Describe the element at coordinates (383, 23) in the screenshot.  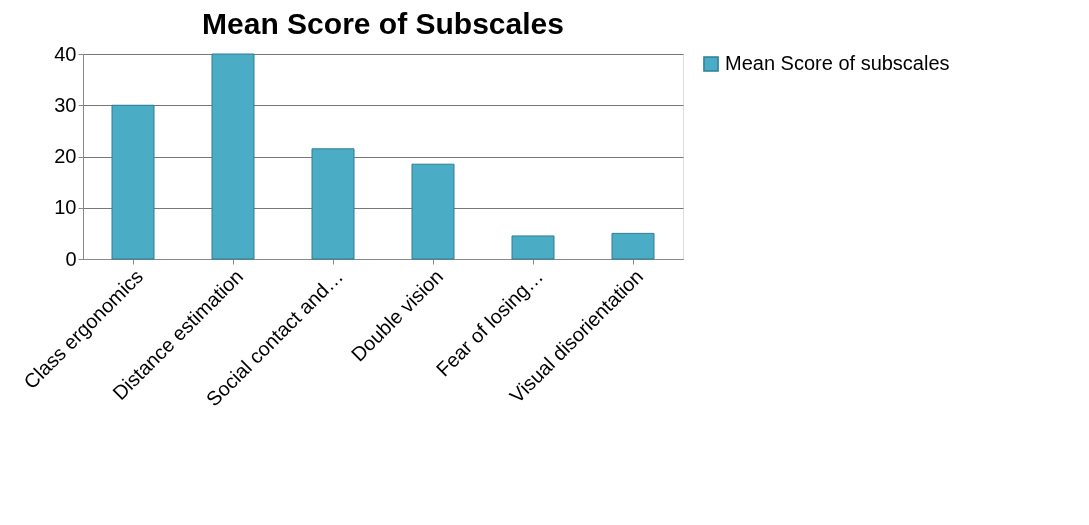
I see `chart-title: Mean Score of Subscales` at that location.